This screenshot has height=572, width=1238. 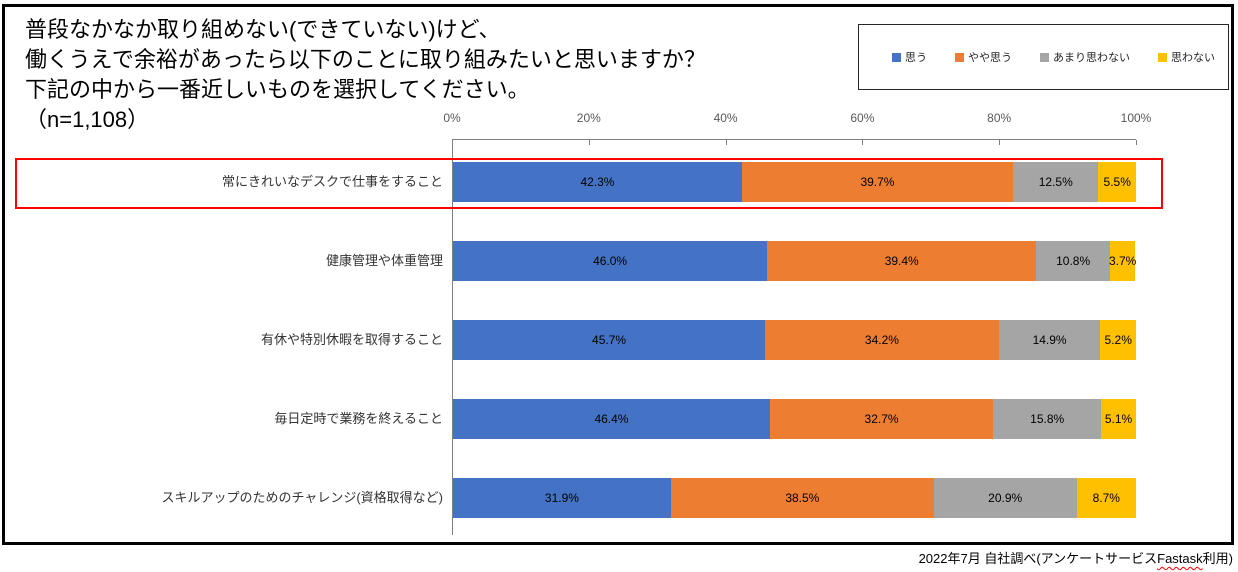 What do you see at coordinates (1136, 118) in the screenshot?
I see `axis-tick-label: 100%` at bounding box center [1136, 118].